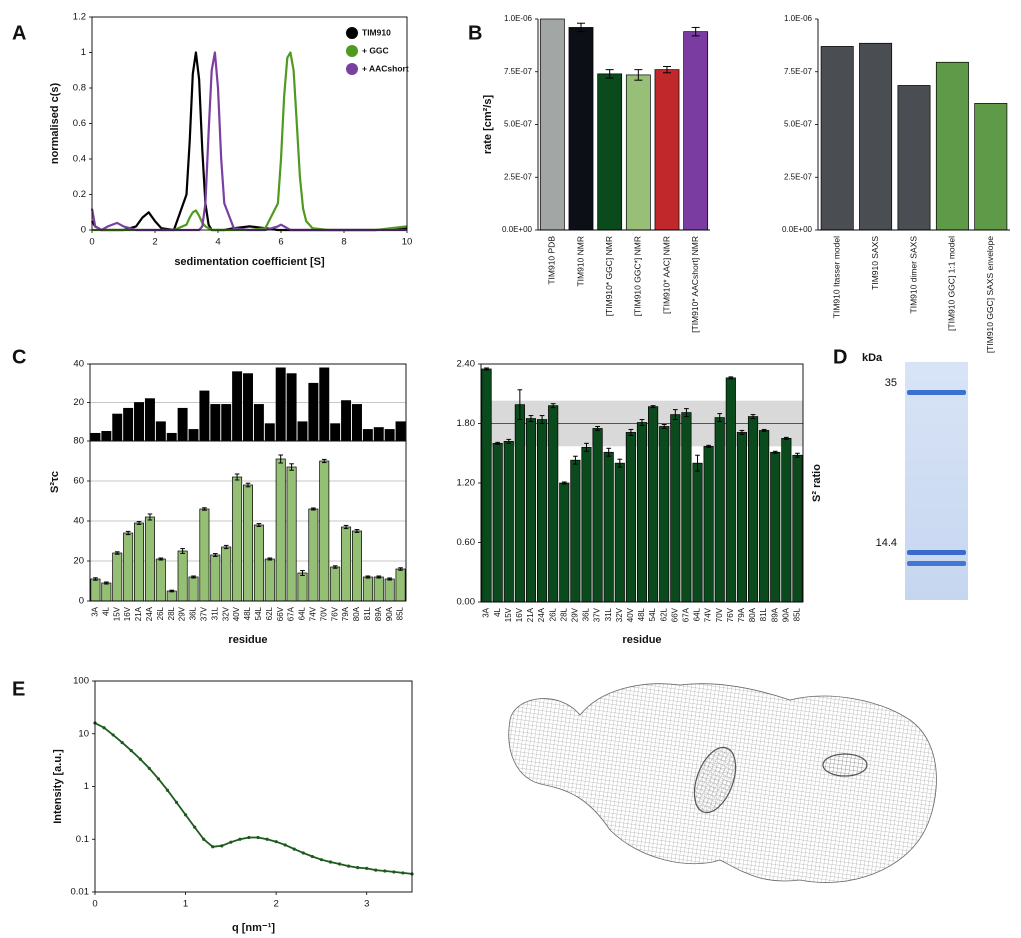 This screenshot has height=938, width=1021. I want to click on x-tick-label: 70V, so click(719, 614).